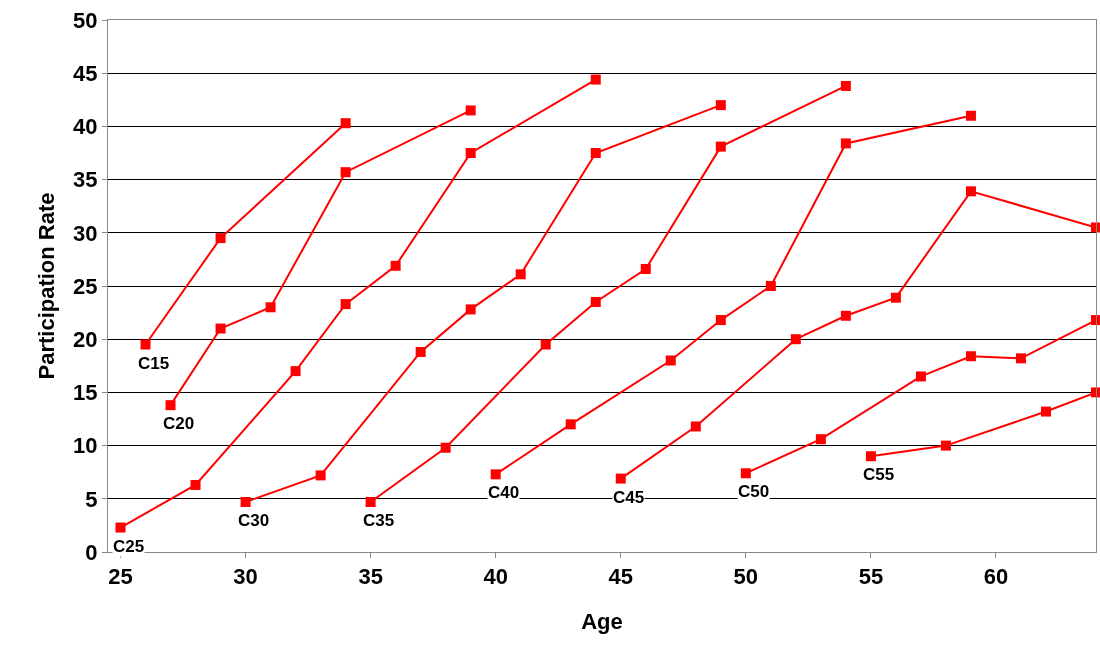  Describe the element at coordinates (379, 520) in the screenshot. I see `series-label: C35` at that location.